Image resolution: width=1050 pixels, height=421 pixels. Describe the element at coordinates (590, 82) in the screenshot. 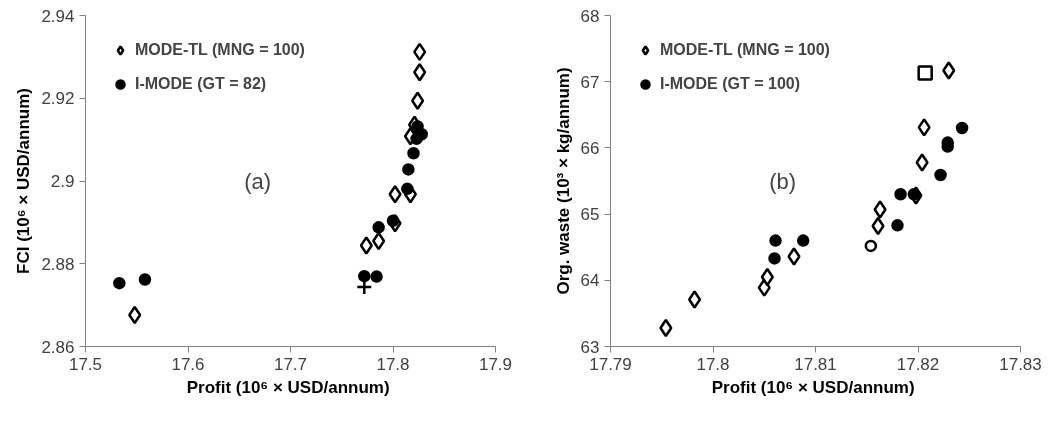

I see `y-tick-label: 67` at that location.